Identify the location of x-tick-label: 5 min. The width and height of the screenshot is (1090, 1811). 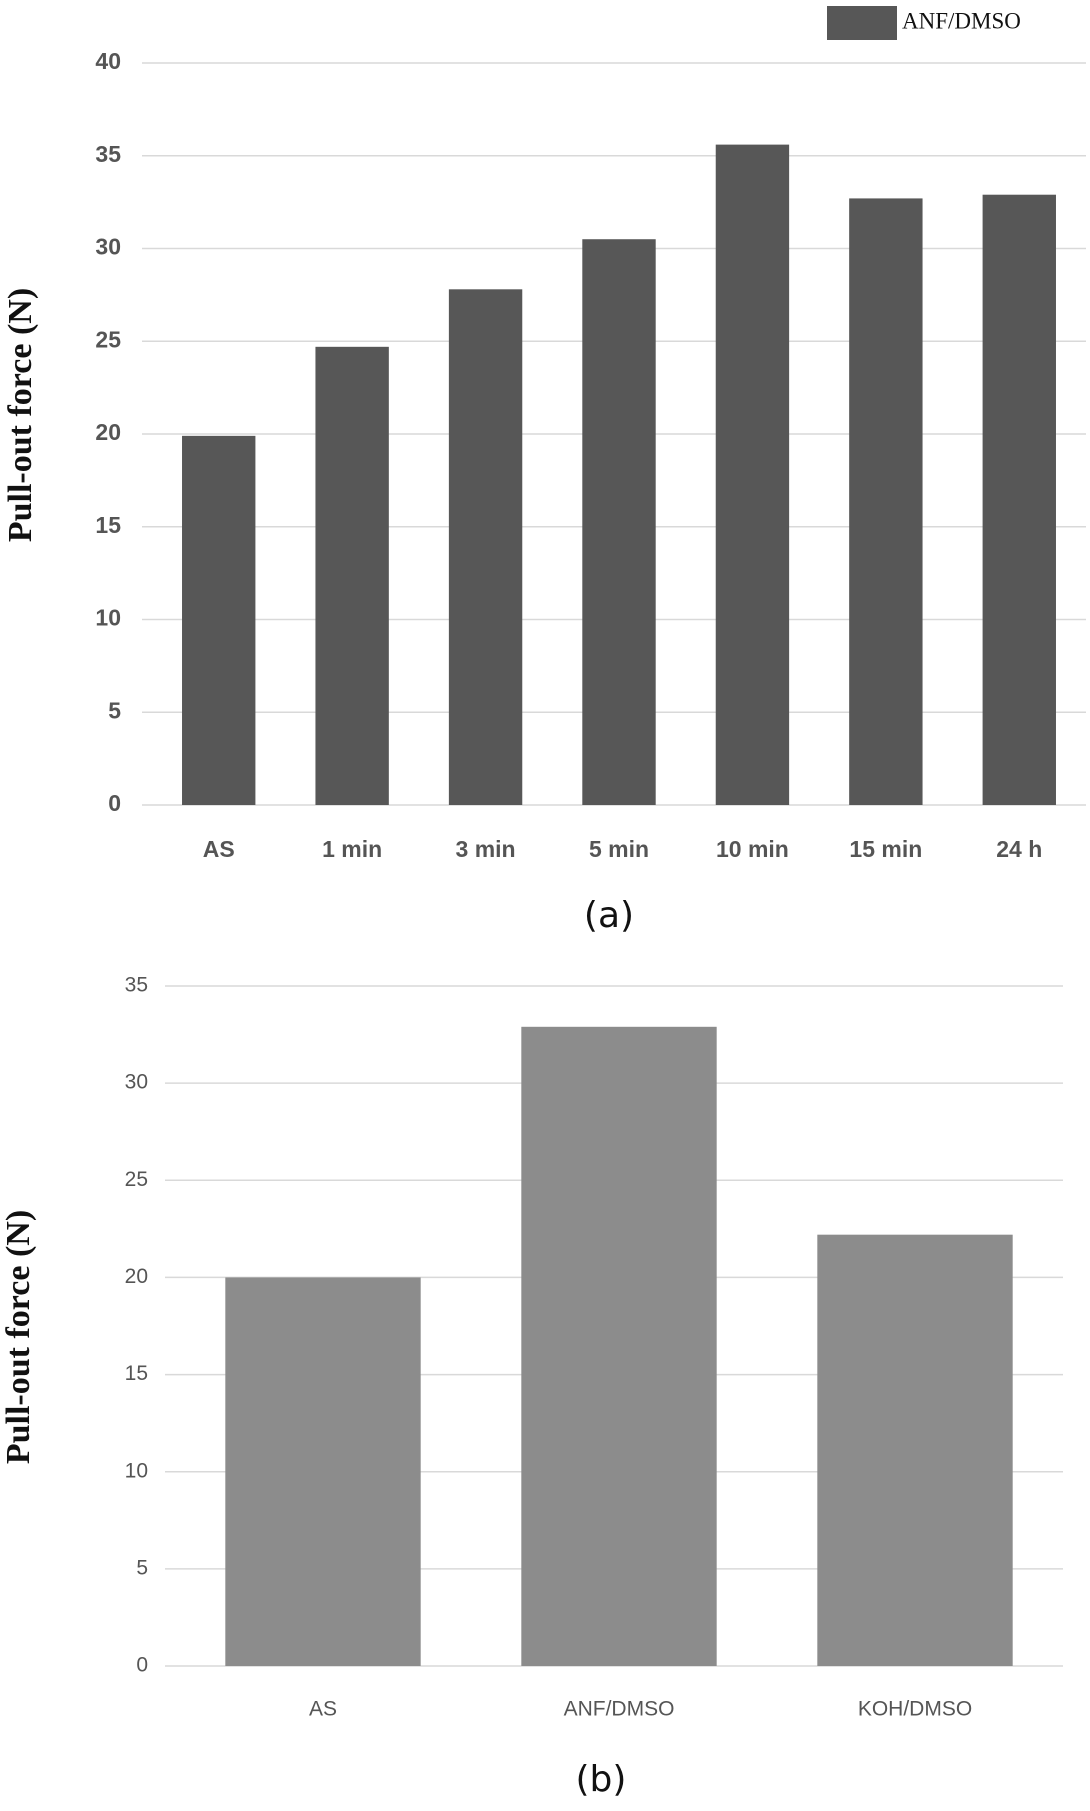
(619, 849).